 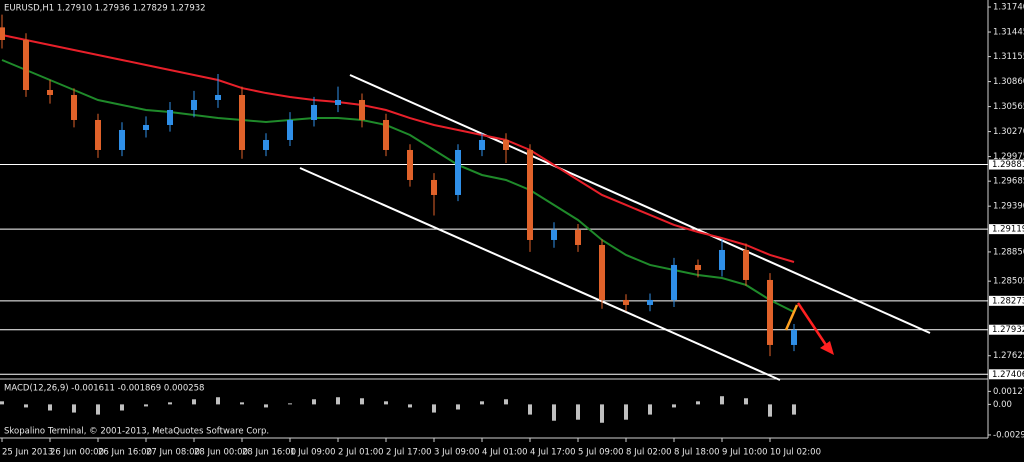 I want to click on x-tick-label: 28 Jun 00:00, so click(x=221, y=453).